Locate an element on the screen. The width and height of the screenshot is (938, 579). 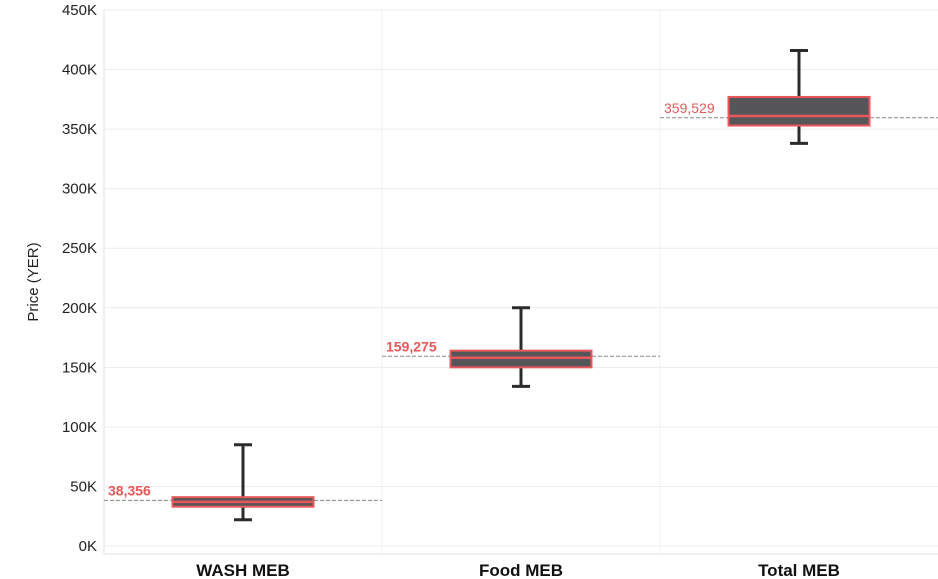
y-tick-label: 50K is located at coordinates (83, 486).